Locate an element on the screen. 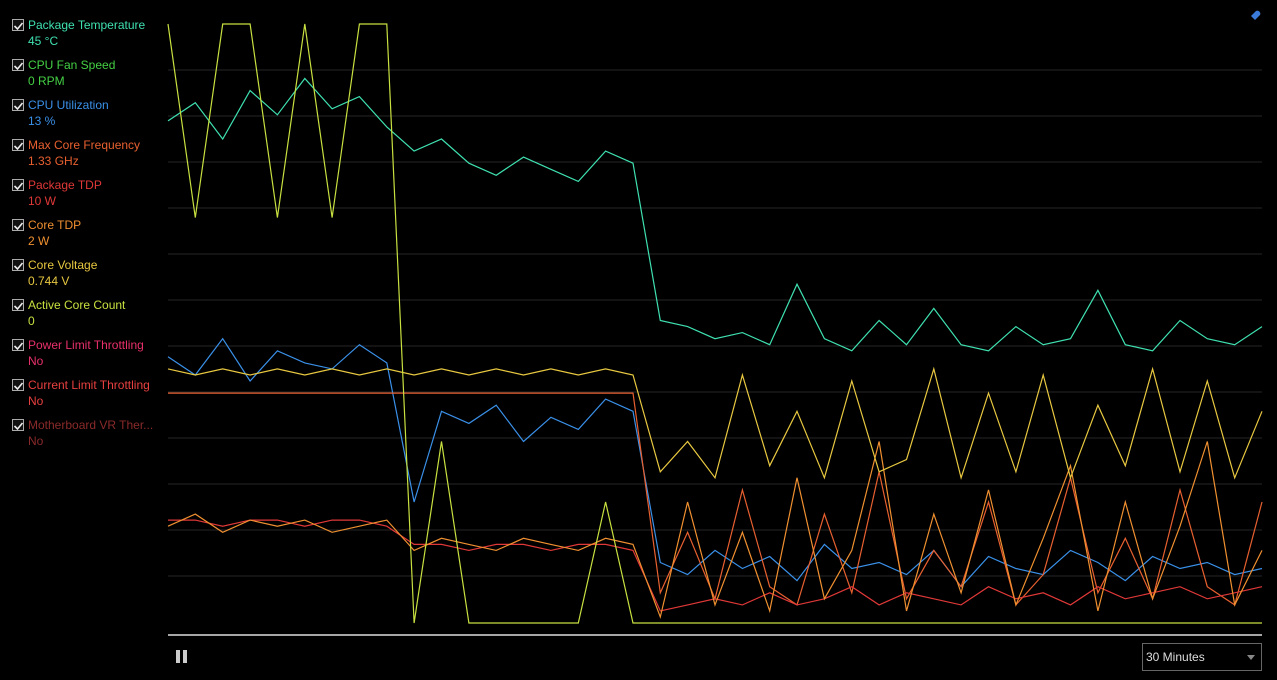 The image size is (1277, 680). sensor-name: CPU Fan Speed is located at coordinates (71, 65).